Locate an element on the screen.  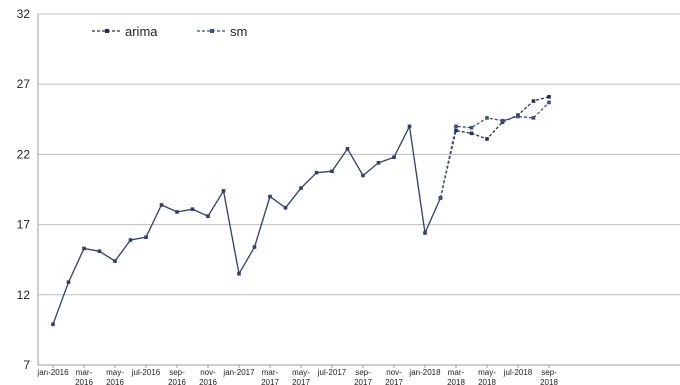
y-tick-label: 7 is located at coordinates (26, 365).